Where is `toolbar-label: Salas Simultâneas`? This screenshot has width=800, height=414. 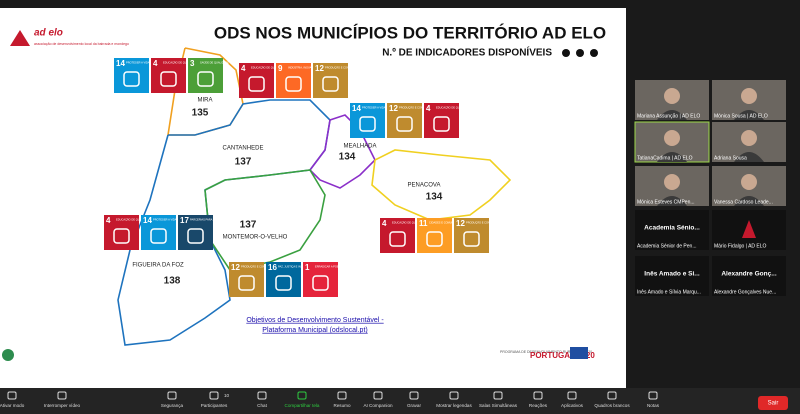 toolbar-label: Salas Simultâneas is located at coordinates (498, 405).